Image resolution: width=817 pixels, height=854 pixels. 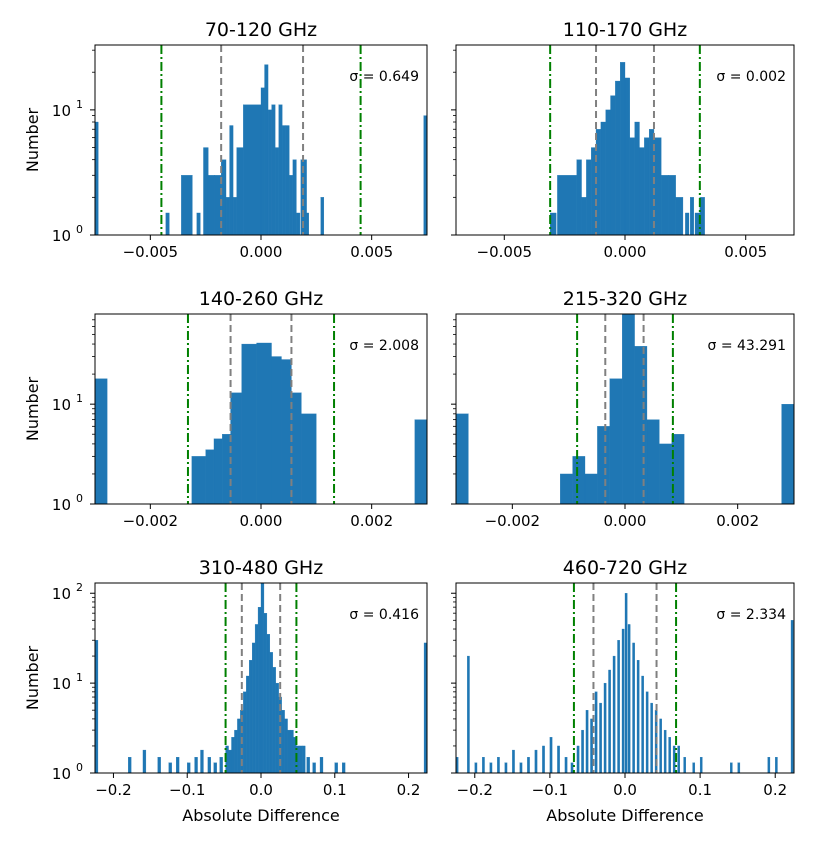 I want to click on panel-title: 140-260 GHz, so click(x=261, y=299).